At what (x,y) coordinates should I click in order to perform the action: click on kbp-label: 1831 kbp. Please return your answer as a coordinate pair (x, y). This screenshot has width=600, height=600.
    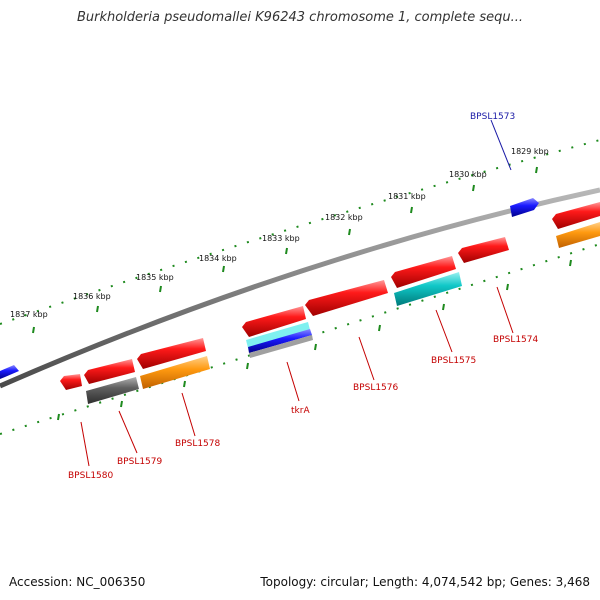
    Looking at the image, I should click on (407, 196).